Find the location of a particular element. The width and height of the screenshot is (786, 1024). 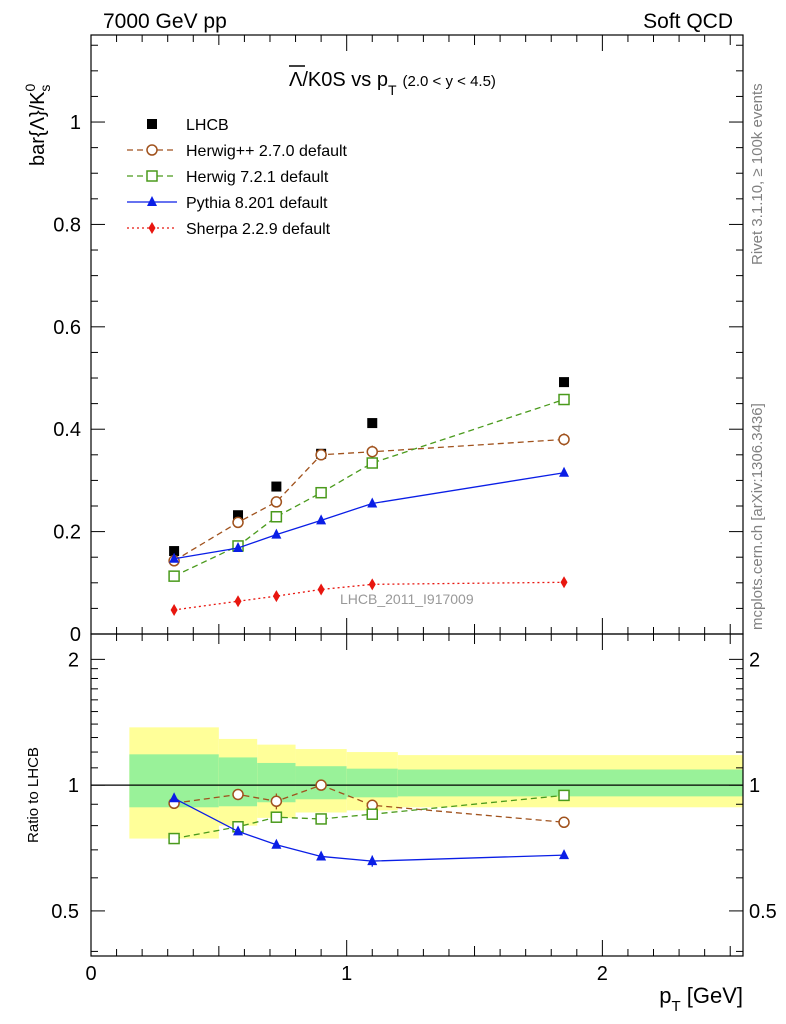

legend-entry: Pythia 8.201 default is located at coordinates (227, 203).